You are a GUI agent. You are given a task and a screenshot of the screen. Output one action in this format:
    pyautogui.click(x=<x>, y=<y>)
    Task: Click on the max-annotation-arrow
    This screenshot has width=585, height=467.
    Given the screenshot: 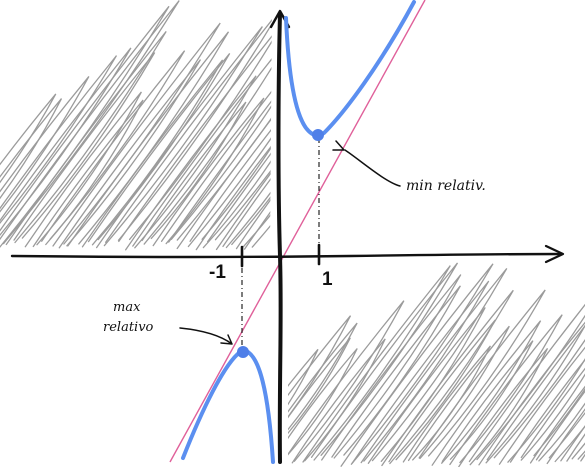 What is the action you would take?
    pyautogui.click(x=206, y=336)
    